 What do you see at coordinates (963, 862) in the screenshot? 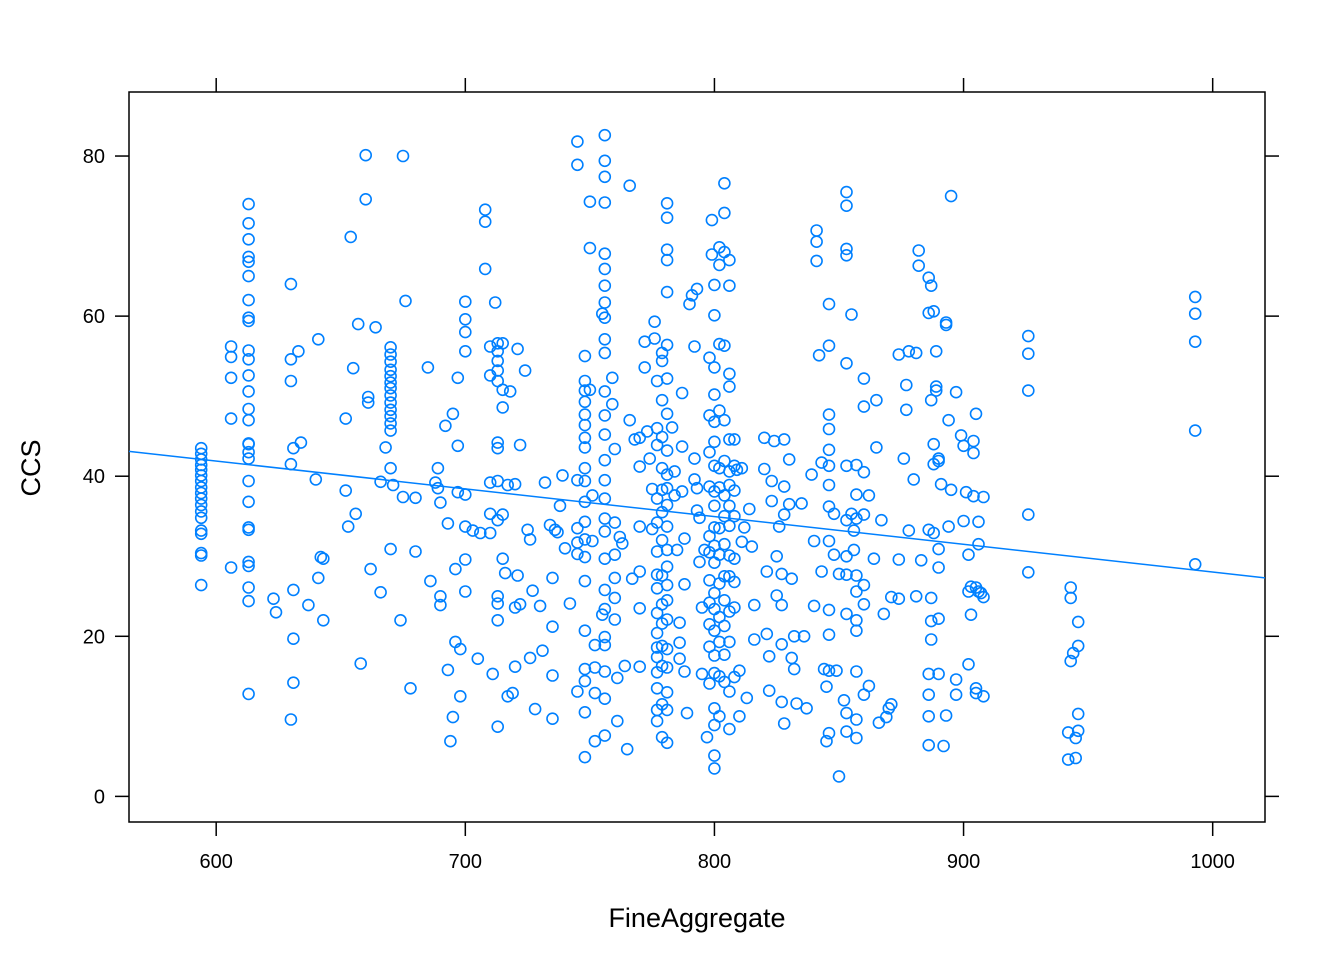
I see `x-tick-label-900: 900` at bounding box center [963, 862].